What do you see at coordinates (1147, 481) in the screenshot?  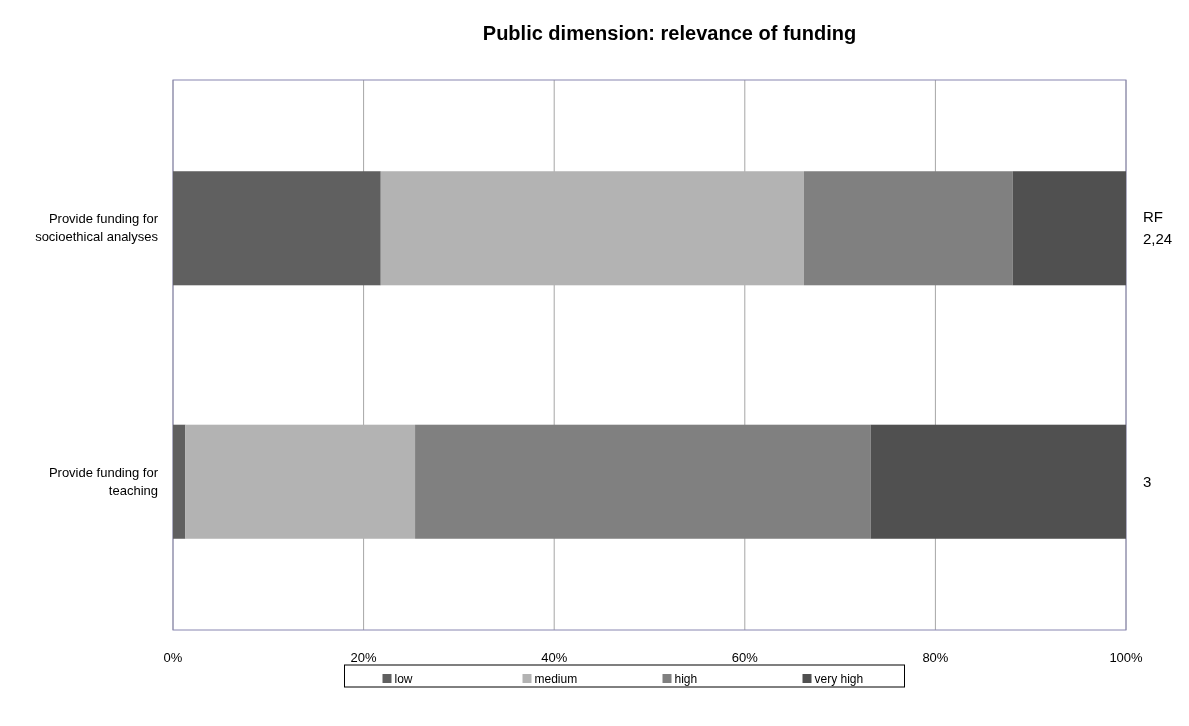 I see `text: 3` at bounding box center [1147, 481].